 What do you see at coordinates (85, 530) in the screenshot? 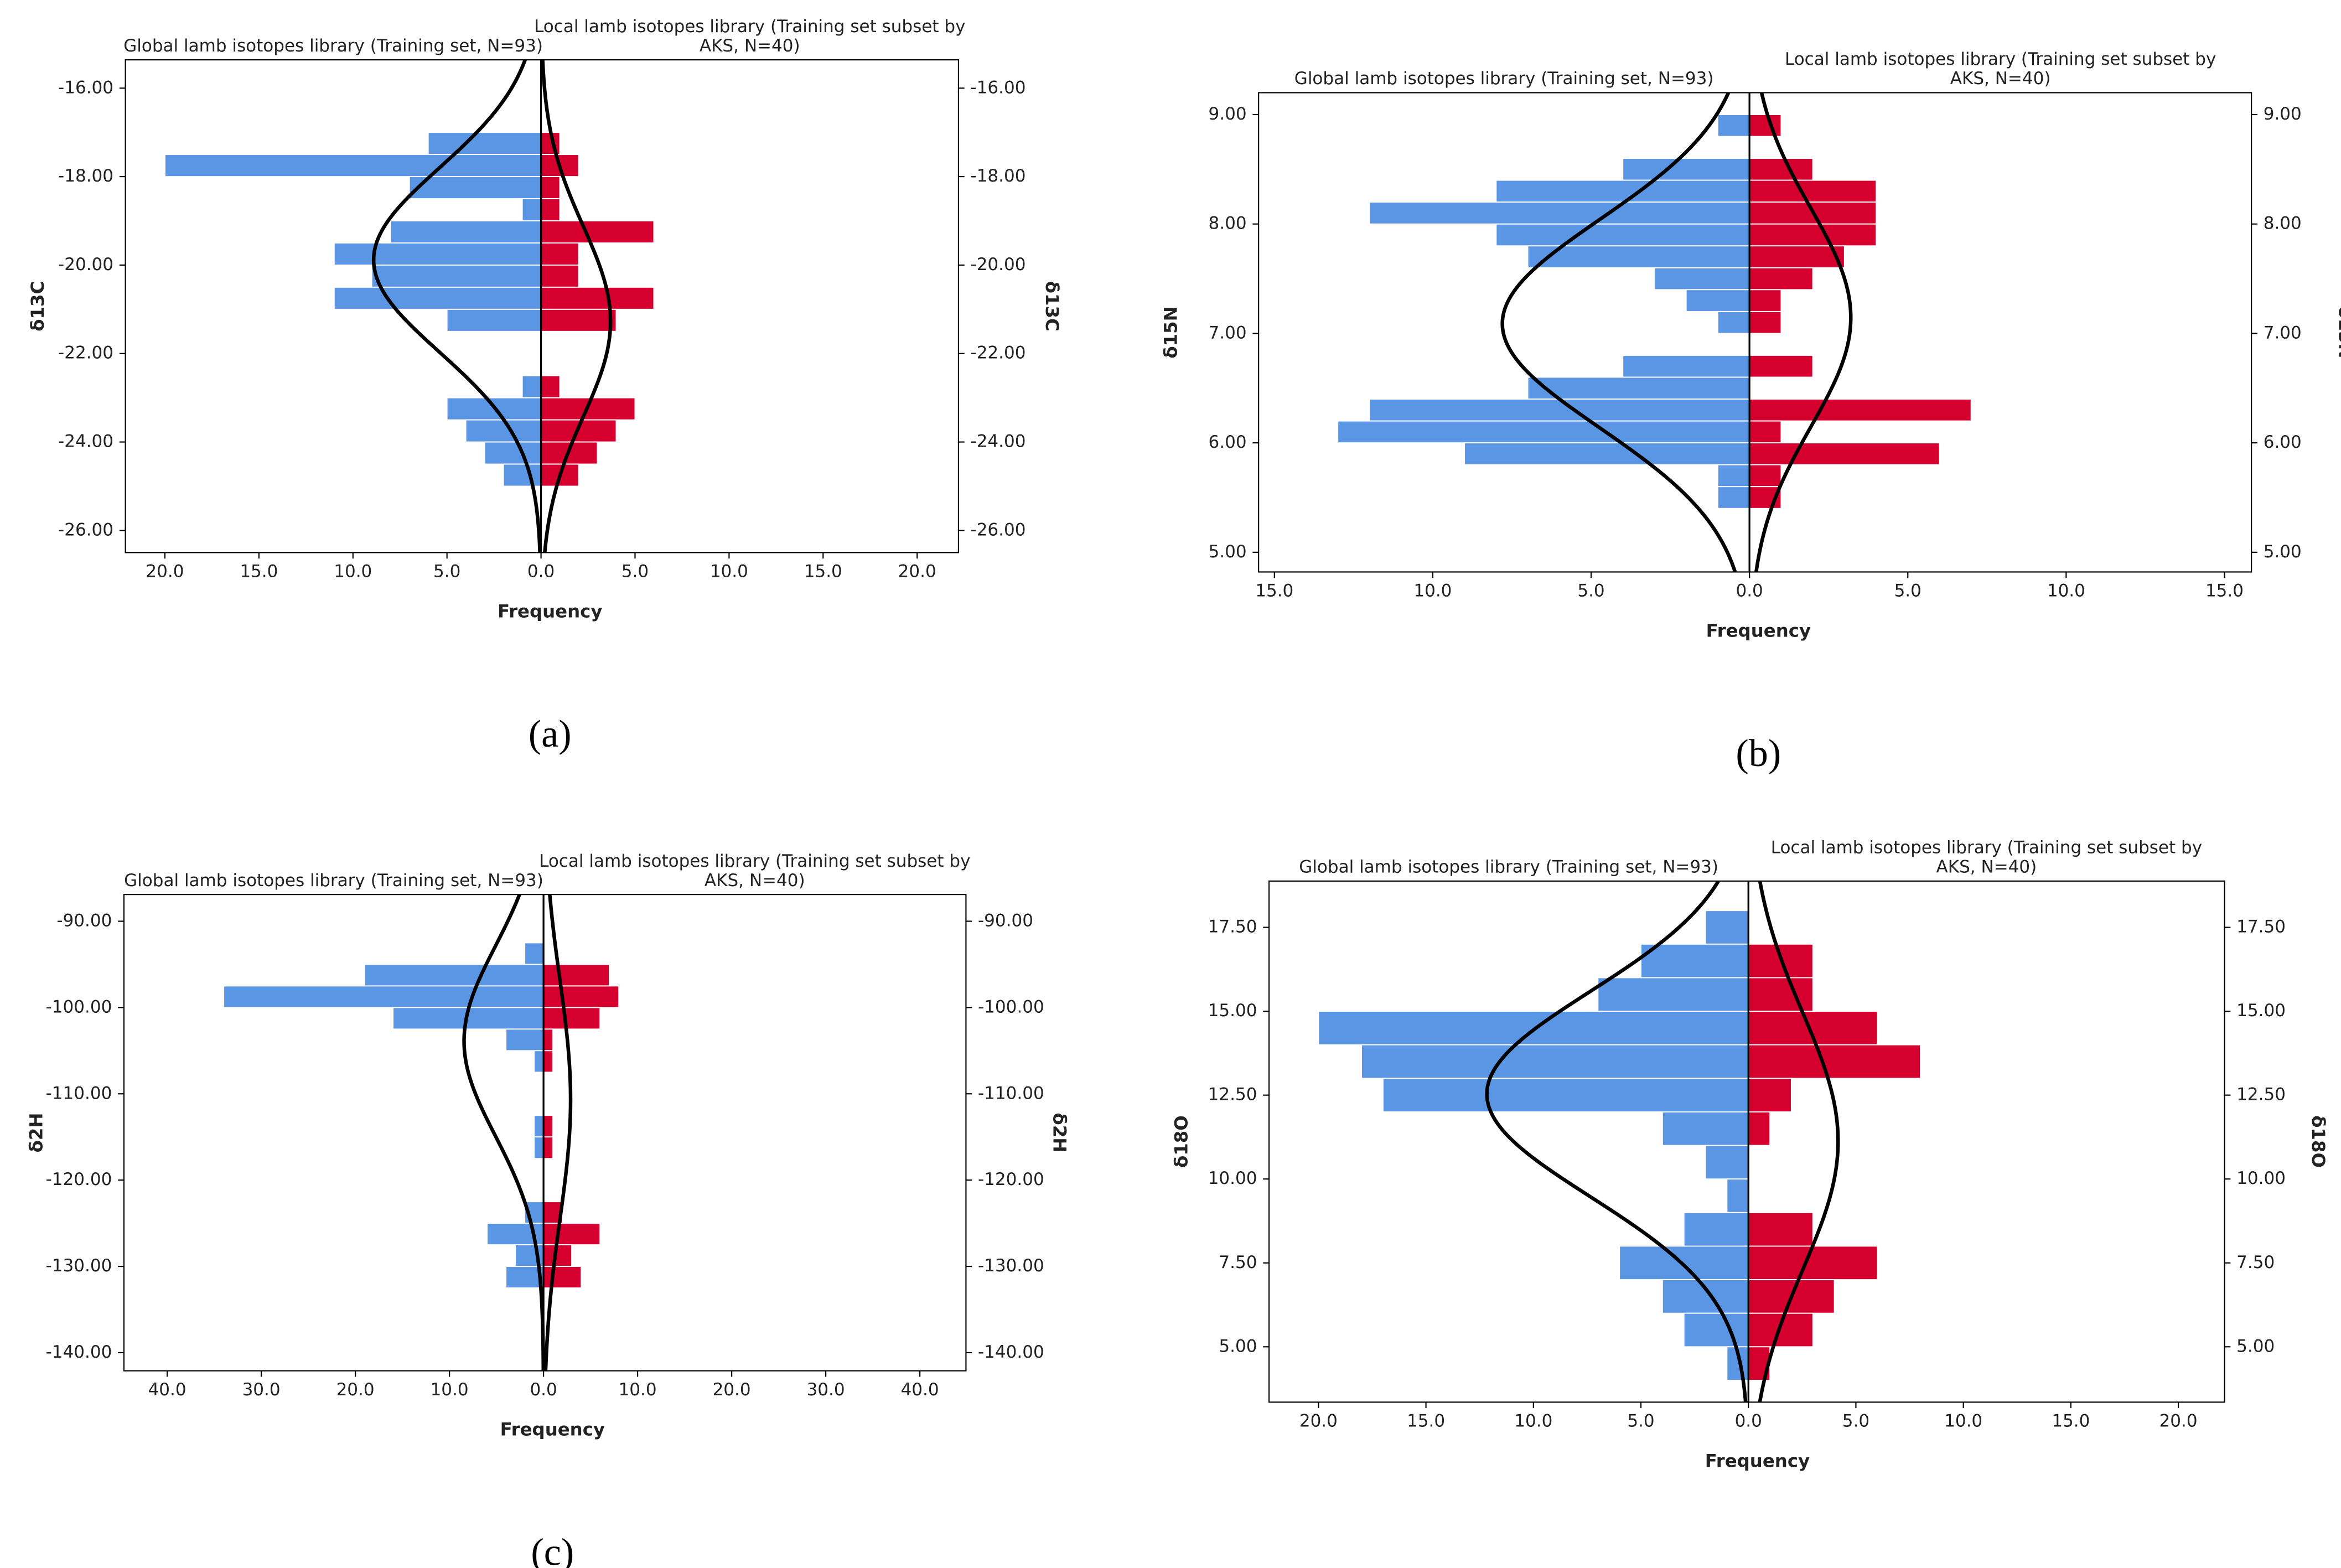
I see `y-tick-label: -26.00` at bounding box center [85, 530].